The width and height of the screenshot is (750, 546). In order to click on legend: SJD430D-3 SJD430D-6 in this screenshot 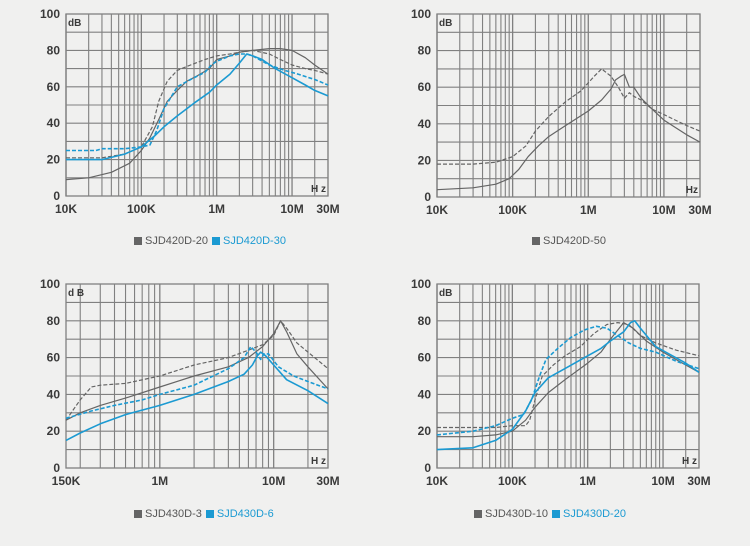, I will do `click(206, 514)`.